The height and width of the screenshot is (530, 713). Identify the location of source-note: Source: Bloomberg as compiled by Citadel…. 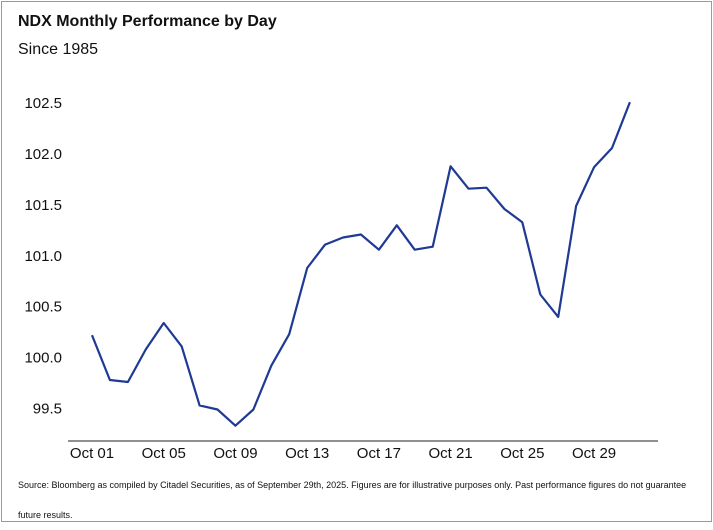
(352, 500).